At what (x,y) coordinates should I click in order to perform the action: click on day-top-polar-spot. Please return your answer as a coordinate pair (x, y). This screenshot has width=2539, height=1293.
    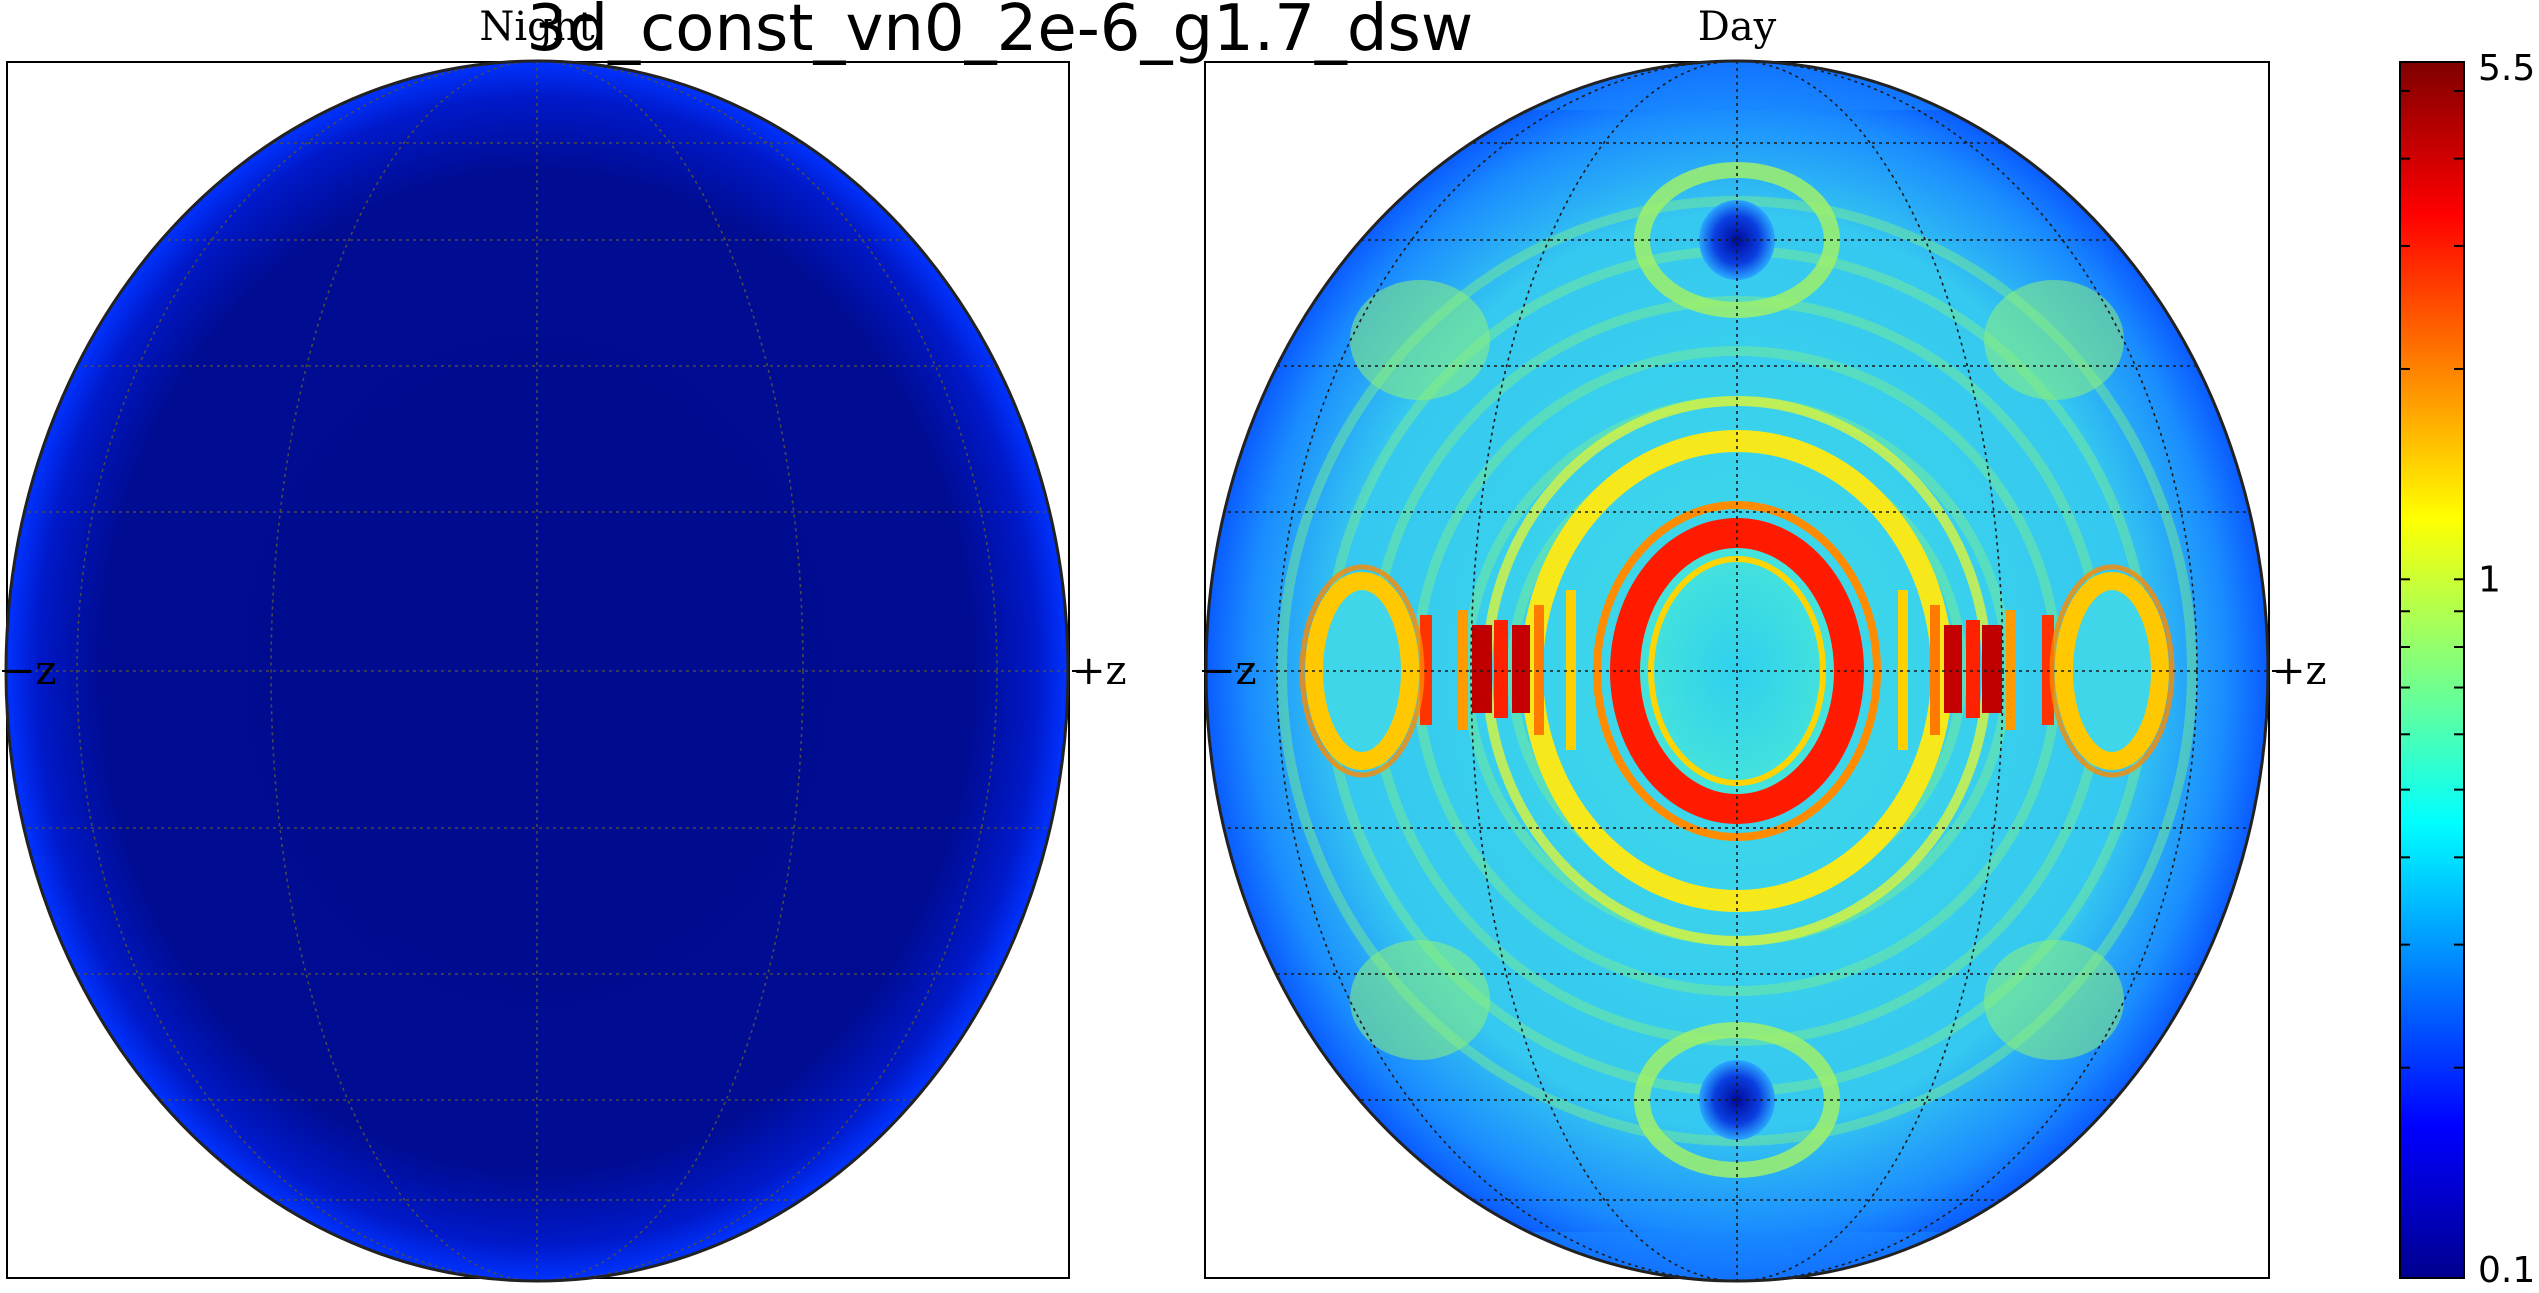
    Looking at the image, I should click on (1737, 240).